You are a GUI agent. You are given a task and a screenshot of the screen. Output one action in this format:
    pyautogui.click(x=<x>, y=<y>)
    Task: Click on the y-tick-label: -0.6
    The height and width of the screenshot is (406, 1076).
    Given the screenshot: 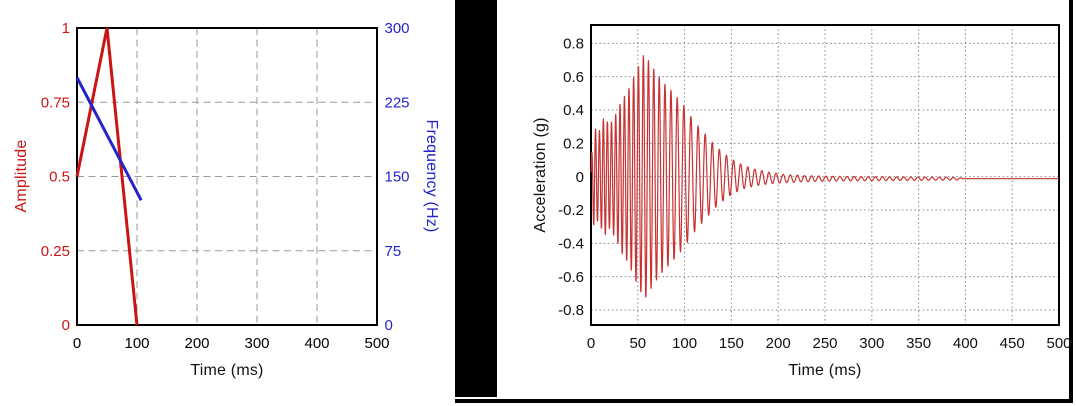 What is the action you would take?
    pyautogui.click(x=571, y=277)
    